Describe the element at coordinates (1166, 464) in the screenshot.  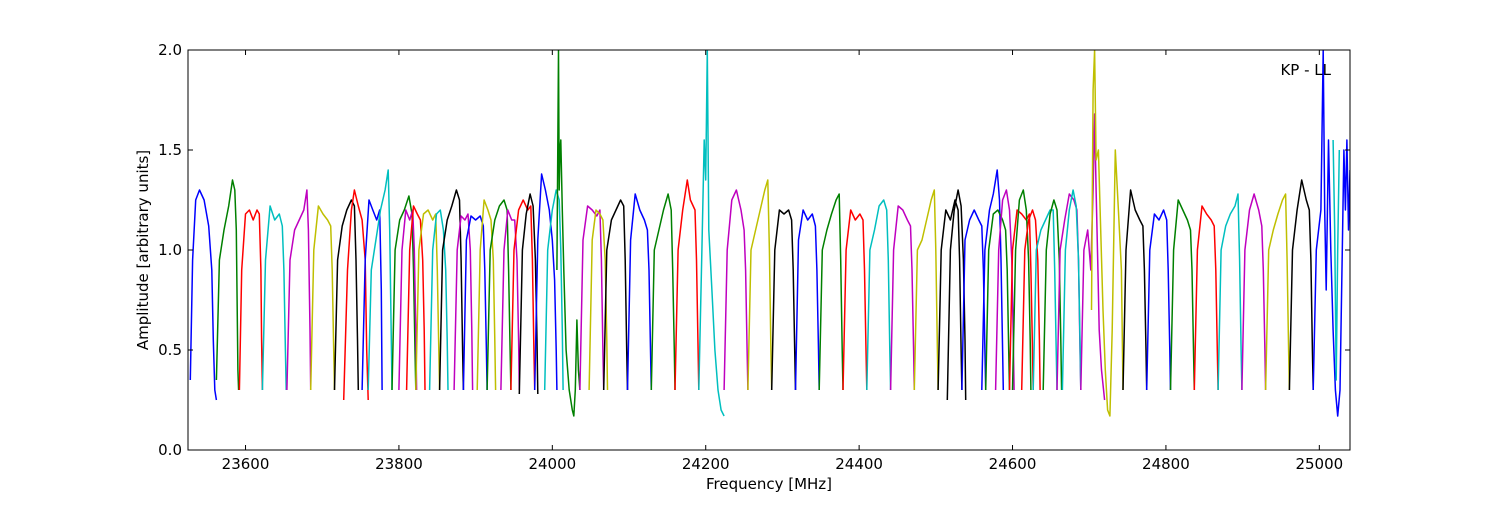
I see `x-tick-label: 24800` at that location.